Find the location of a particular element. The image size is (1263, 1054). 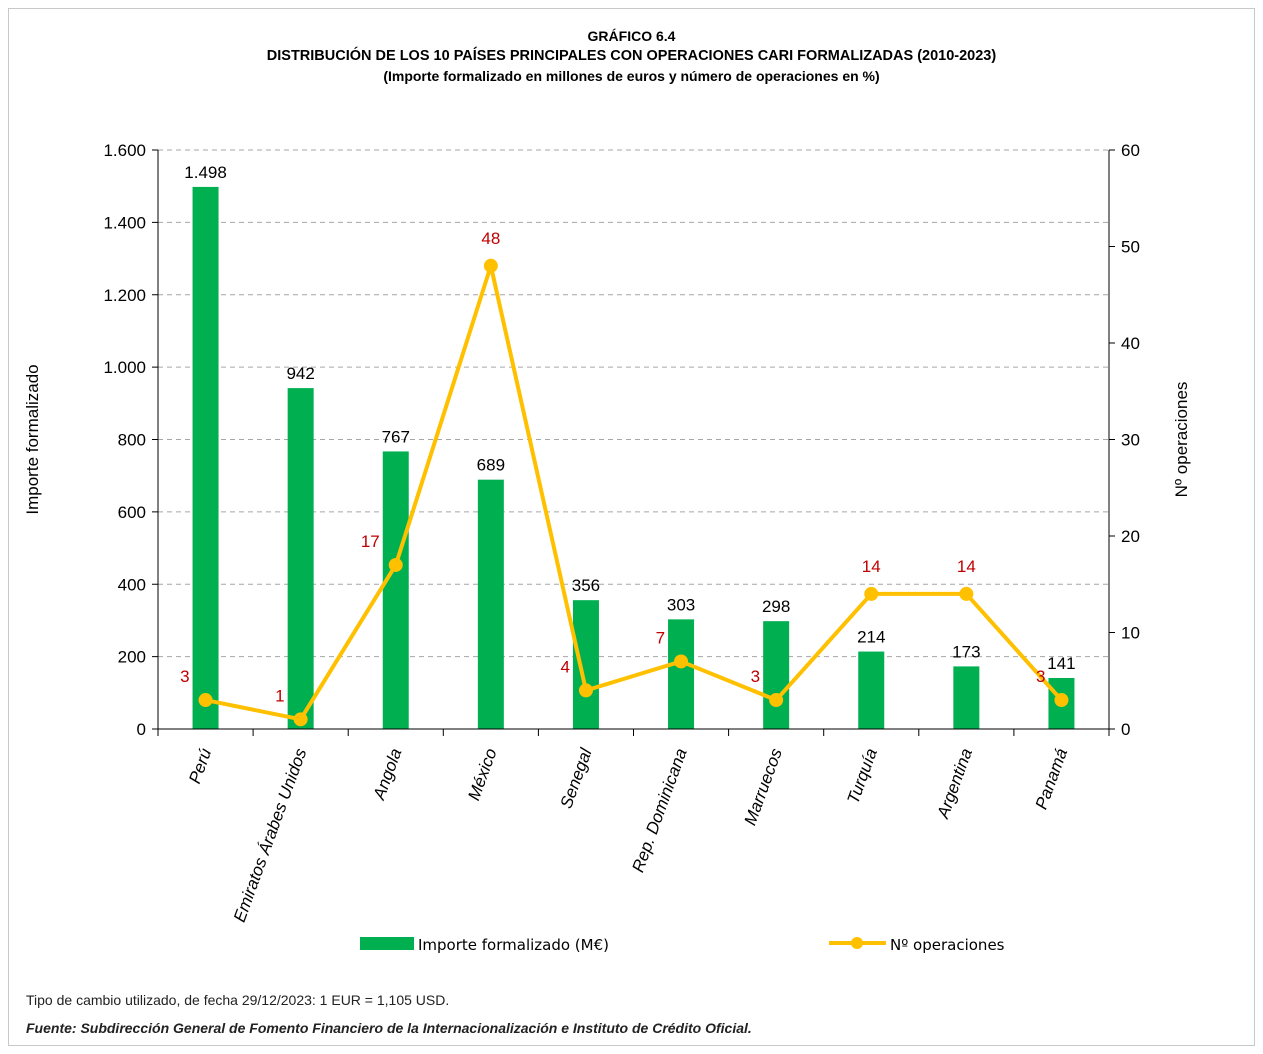

line-value-label: 7 is located at coordinates (660, 637).